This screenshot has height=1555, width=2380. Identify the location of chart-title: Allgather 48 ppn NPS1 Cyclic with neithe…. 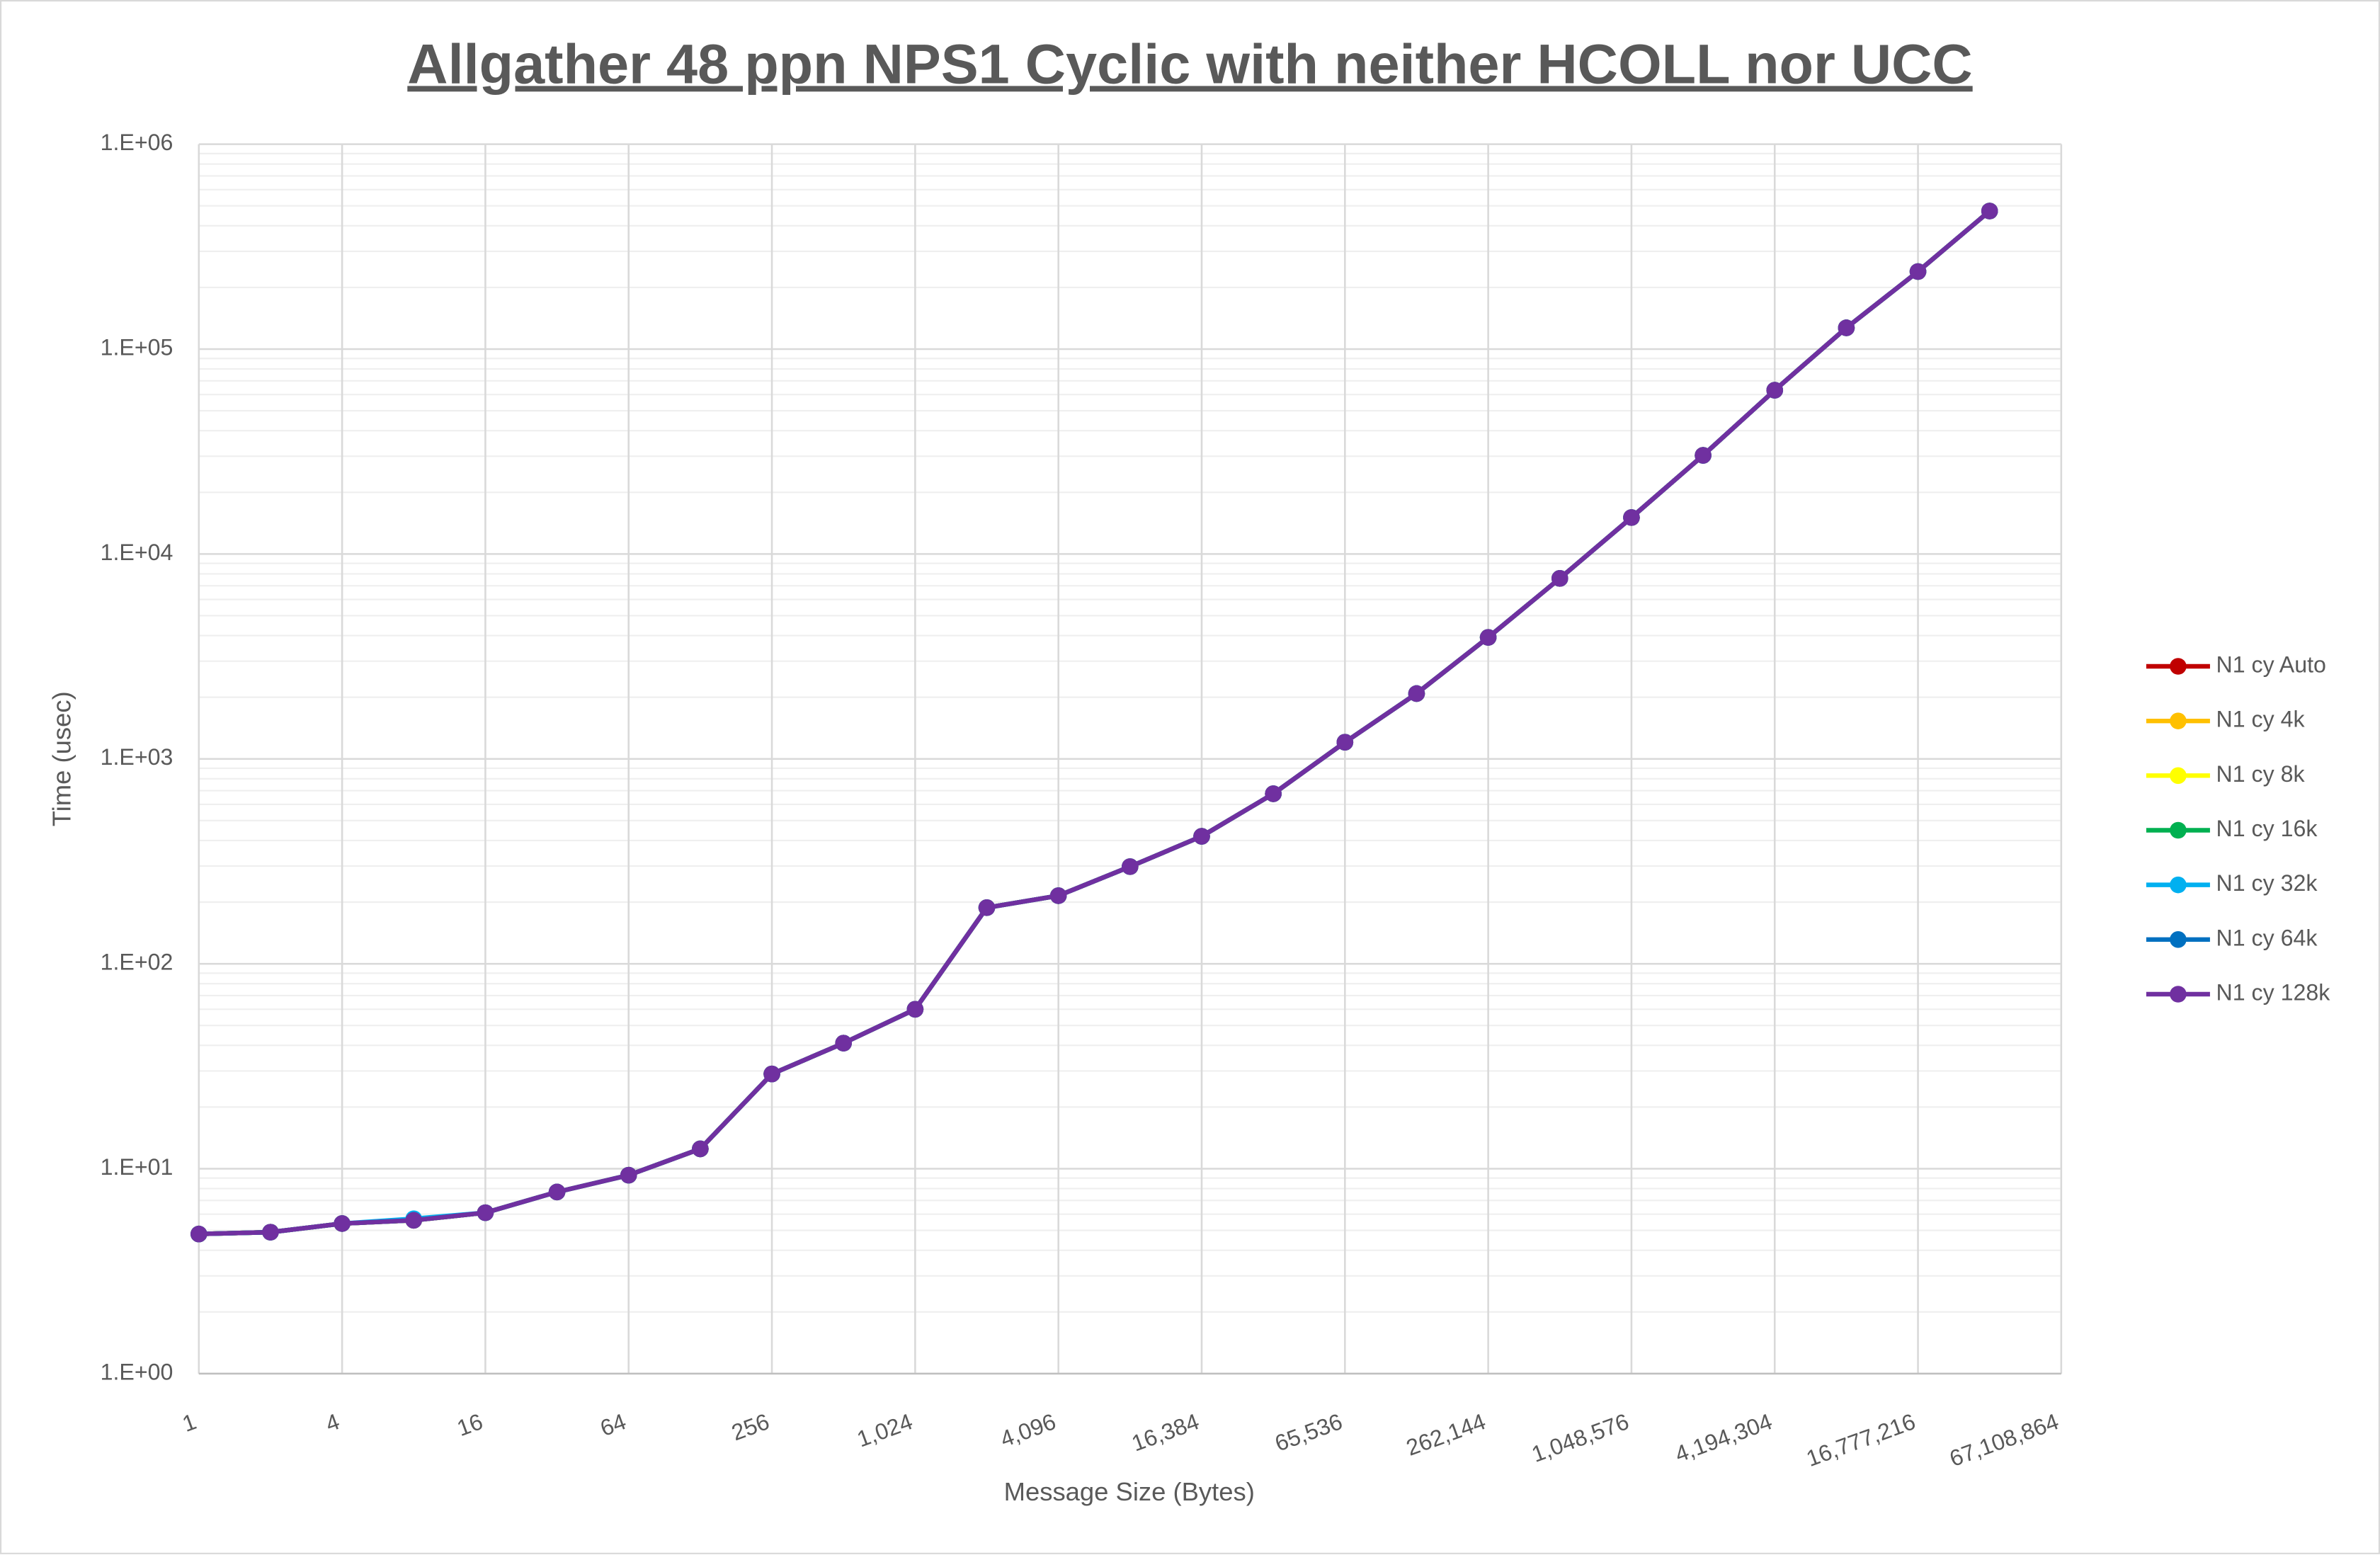
(1189, 63).